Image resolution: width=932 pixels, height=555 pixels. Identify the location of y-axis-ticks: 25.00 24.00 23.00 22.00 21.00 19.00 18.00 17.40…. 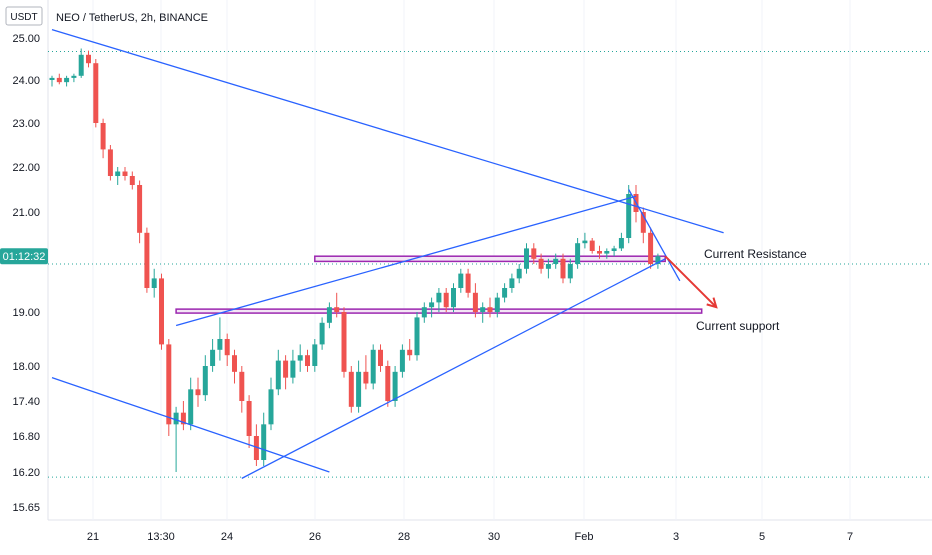
(26, 273).